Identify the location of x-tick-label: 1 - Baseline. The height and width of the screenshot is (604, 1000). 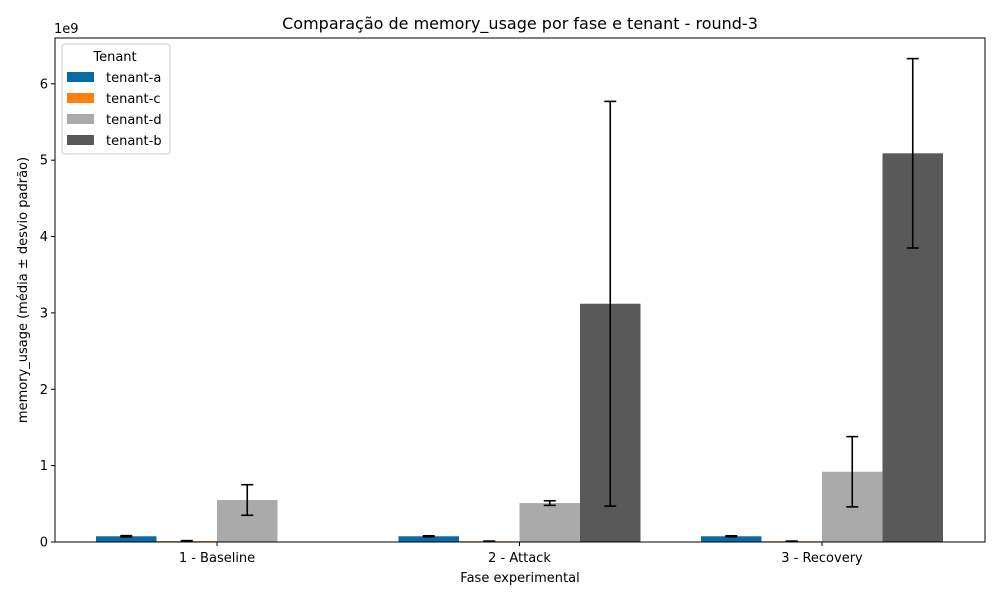
(217, 558).